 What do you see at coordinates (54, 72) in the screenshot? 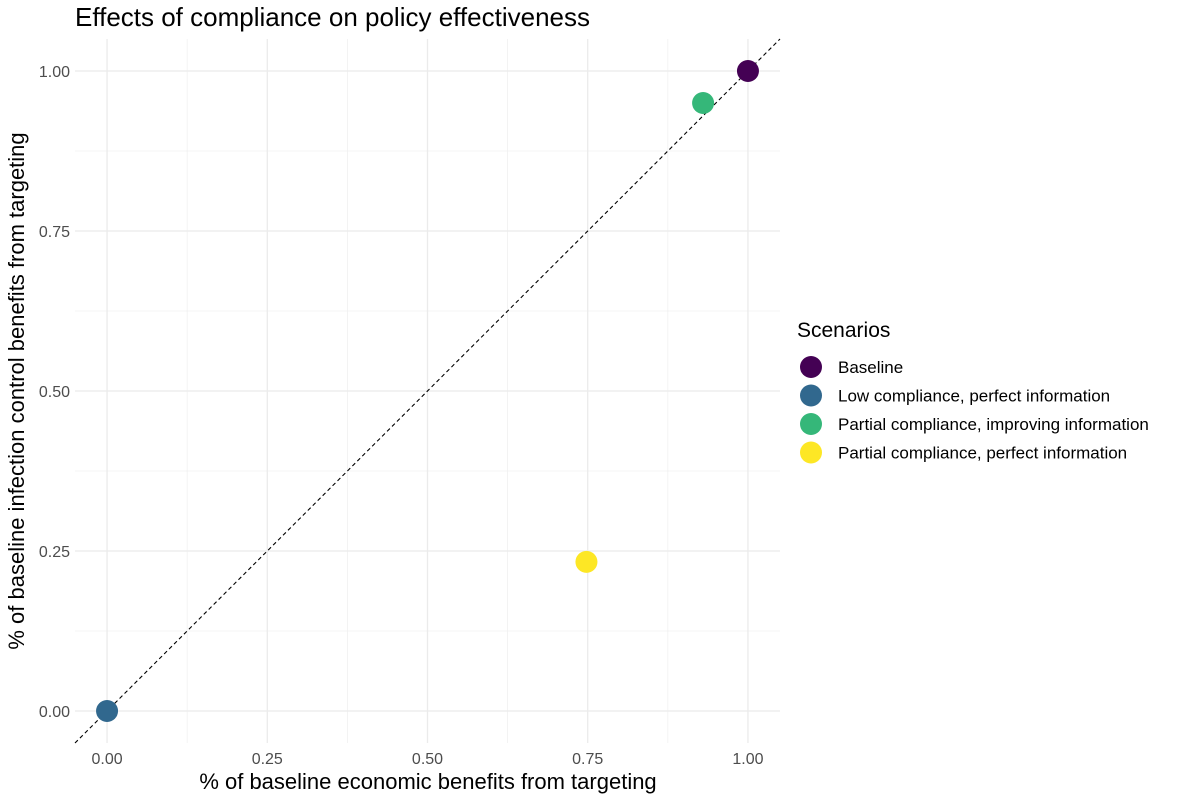
I see `y-tick-label: 1.00` at bounding box center [54, 72].